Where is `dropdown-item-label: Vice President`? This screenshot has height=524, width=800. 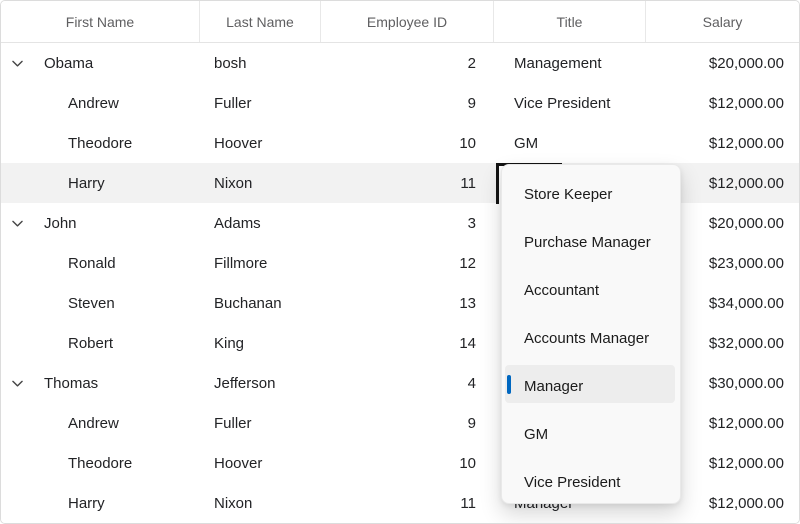 dropdown-item-label: Vice President is located at coordinates (572, 482).